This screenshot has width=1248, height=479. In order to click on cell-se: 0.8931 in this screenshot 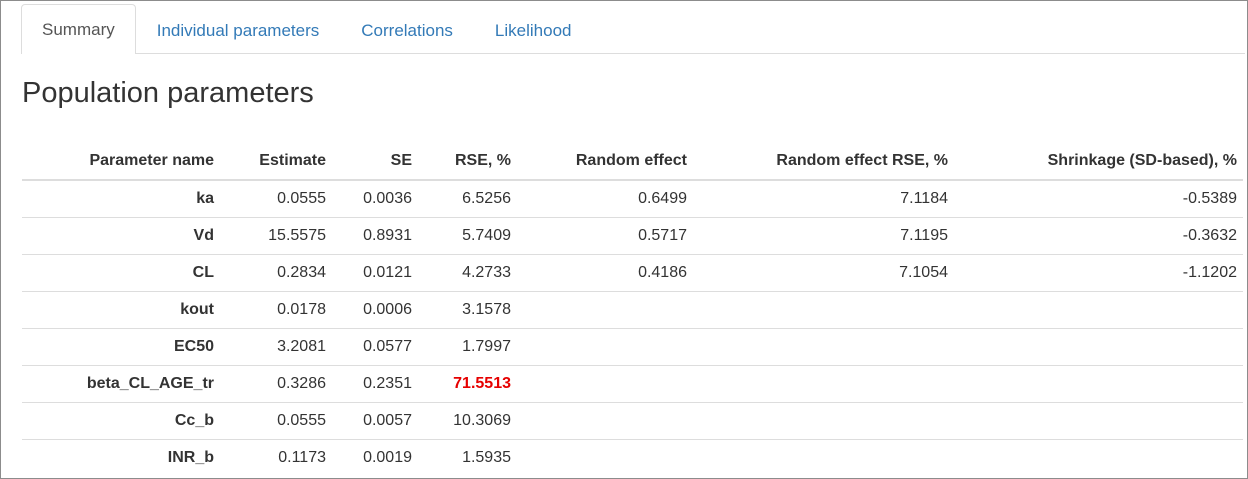, I will do `click(375, 236)`.